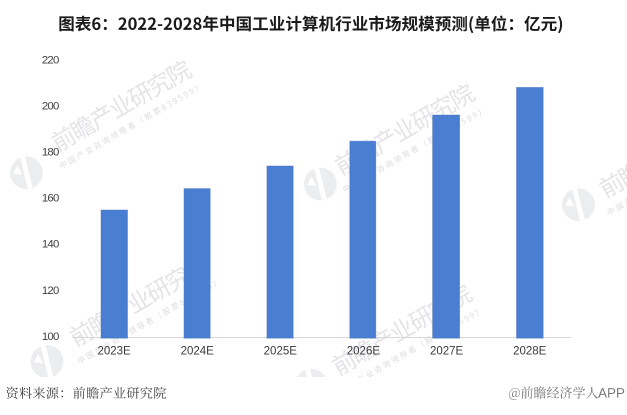  Describe the element at coordinates (281, 351) in the screenshot. I see `svg-text: 2025E` at that location.